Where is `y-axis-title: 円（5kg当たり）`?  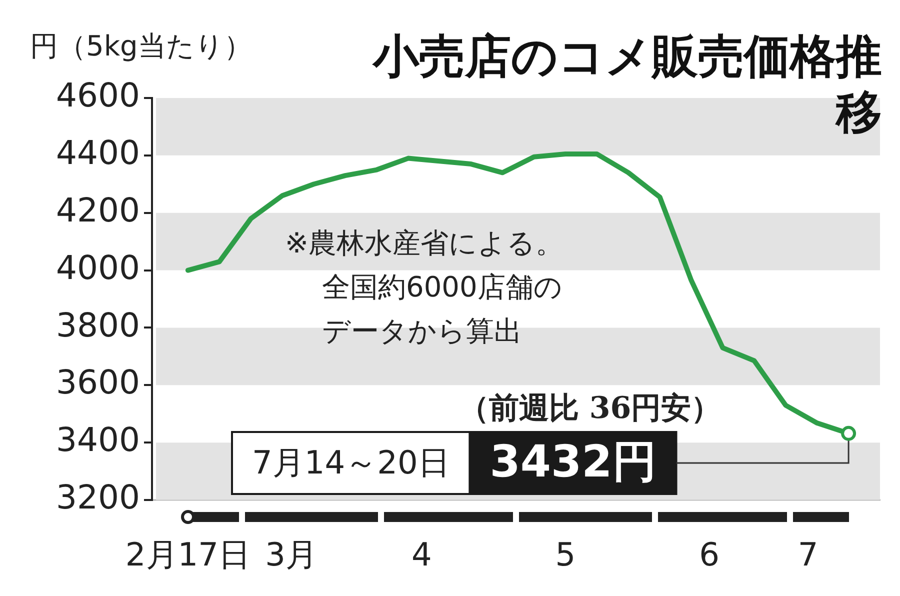 y-axis-title: 円（5kg当たり） is located at coordinates (141, 45).